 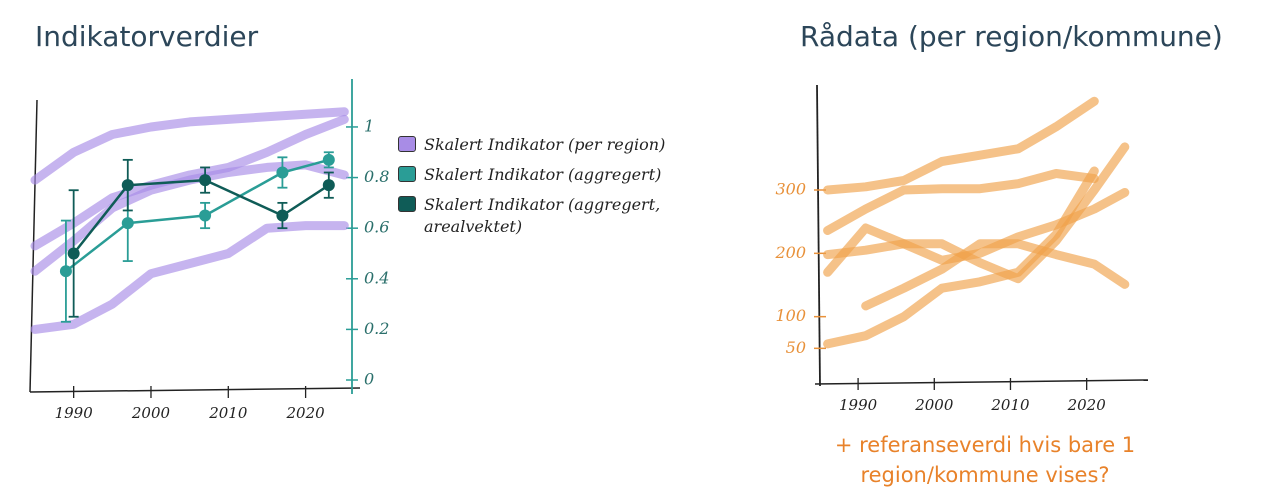 What do you see at coordinates (818, 235) in the screenshot?
I see `y-axis` at bounding box center [818, 235].